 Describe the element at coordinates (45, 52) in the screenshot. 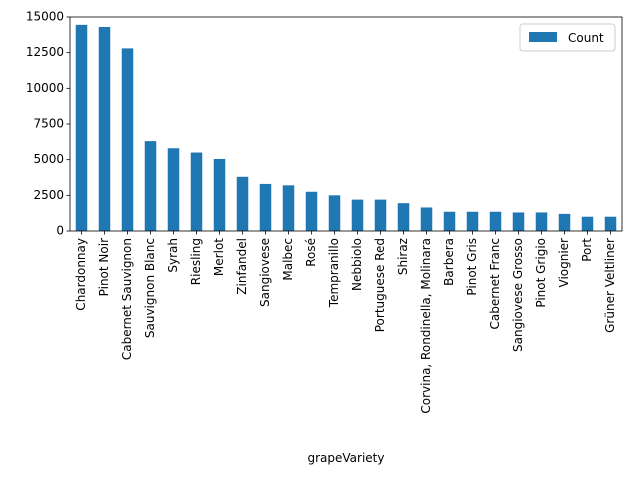

I see `y-tick-label: 12500` at that location.